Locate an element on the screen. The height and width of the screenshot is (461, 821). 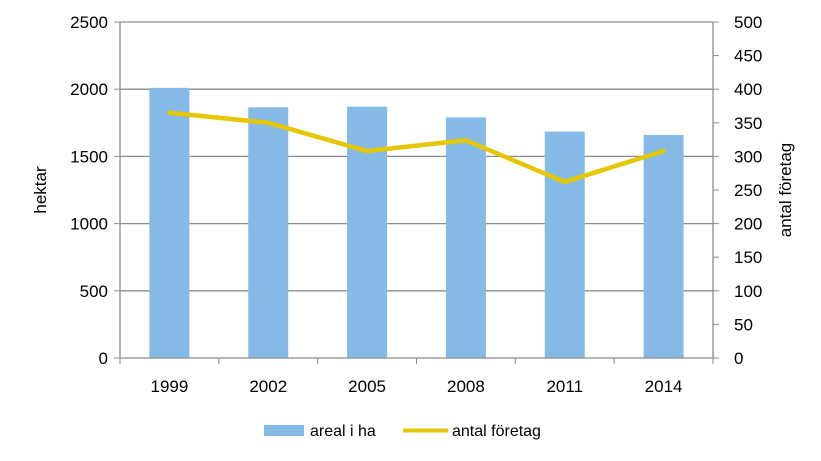
x-axis-ticks: 1999 2002 2005 2008 2011 2014 is located at coordinates (416, 377).